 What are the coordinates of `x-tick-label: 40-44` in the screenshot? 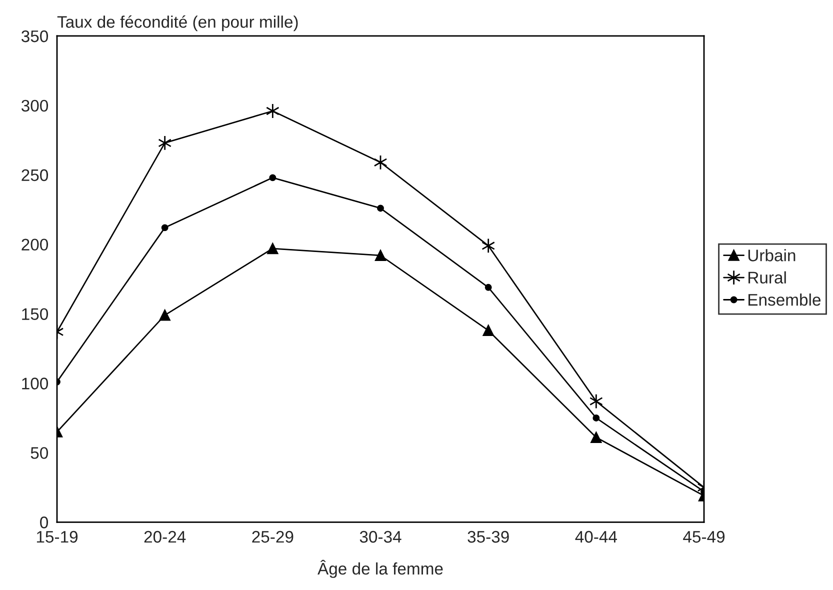 It's located at (596, 536).